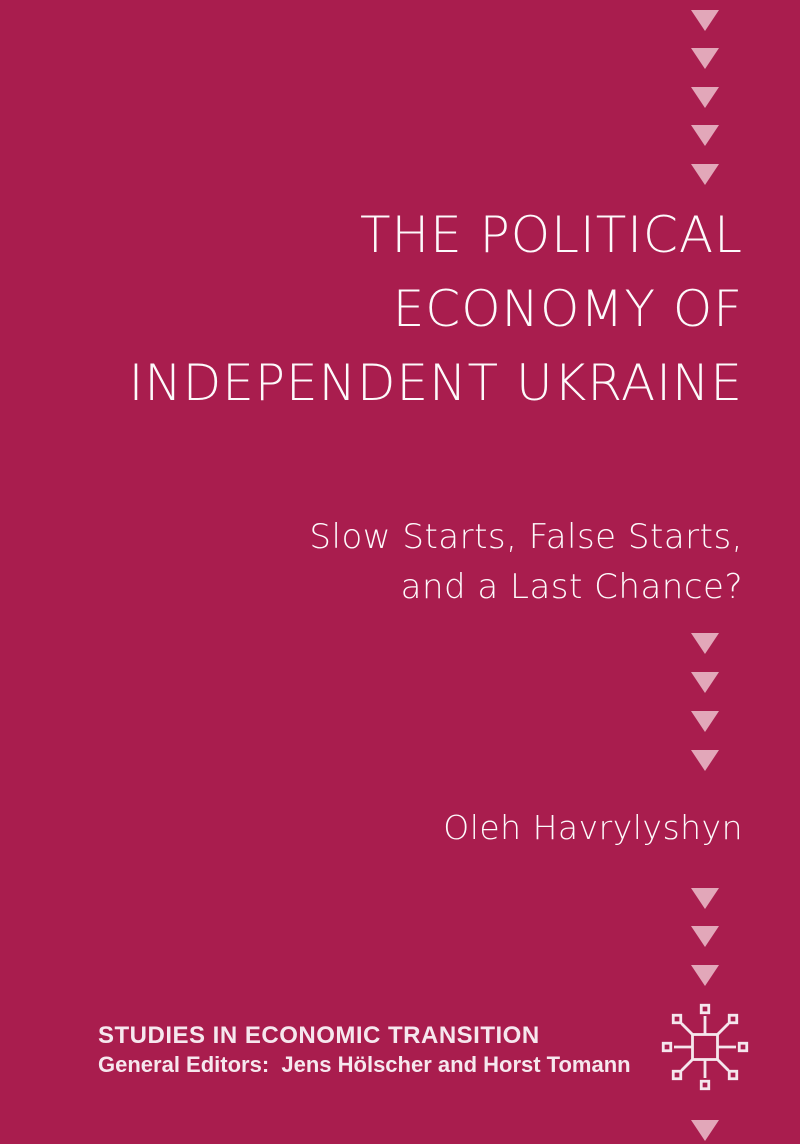 The image size is (800, 1144). What do you see at coordinates (526, 537) in the screenshot?
I see `subtitle-line: Slow Starts, False Starts,` at bounding box center [526, 537].